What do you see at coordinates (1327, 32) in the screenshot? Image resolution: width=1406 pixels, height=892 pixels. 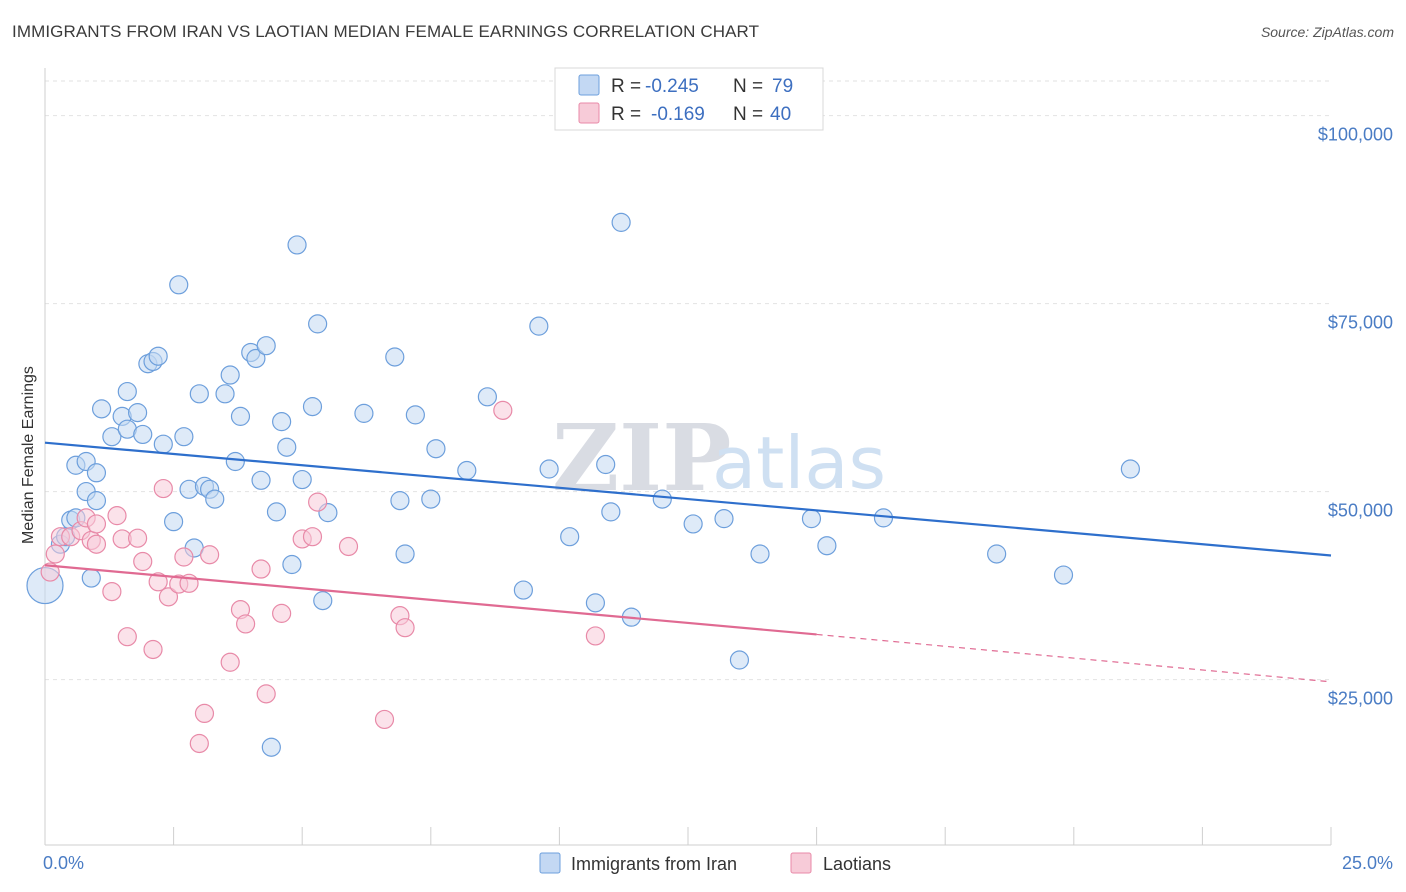 I see `source-label: Source: ZipAtlas.com` at bounding box center [1327, 32].